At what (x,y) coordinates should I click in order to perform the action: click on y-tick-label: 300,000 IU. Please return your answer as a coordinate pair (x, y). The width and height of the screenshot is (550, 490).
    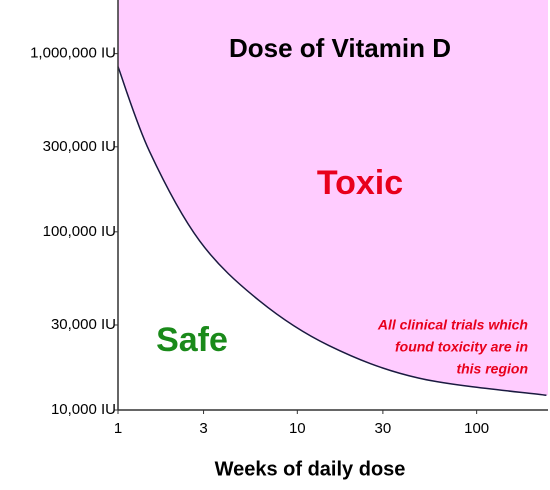
    Looking at the image, I should click on (79, 146).